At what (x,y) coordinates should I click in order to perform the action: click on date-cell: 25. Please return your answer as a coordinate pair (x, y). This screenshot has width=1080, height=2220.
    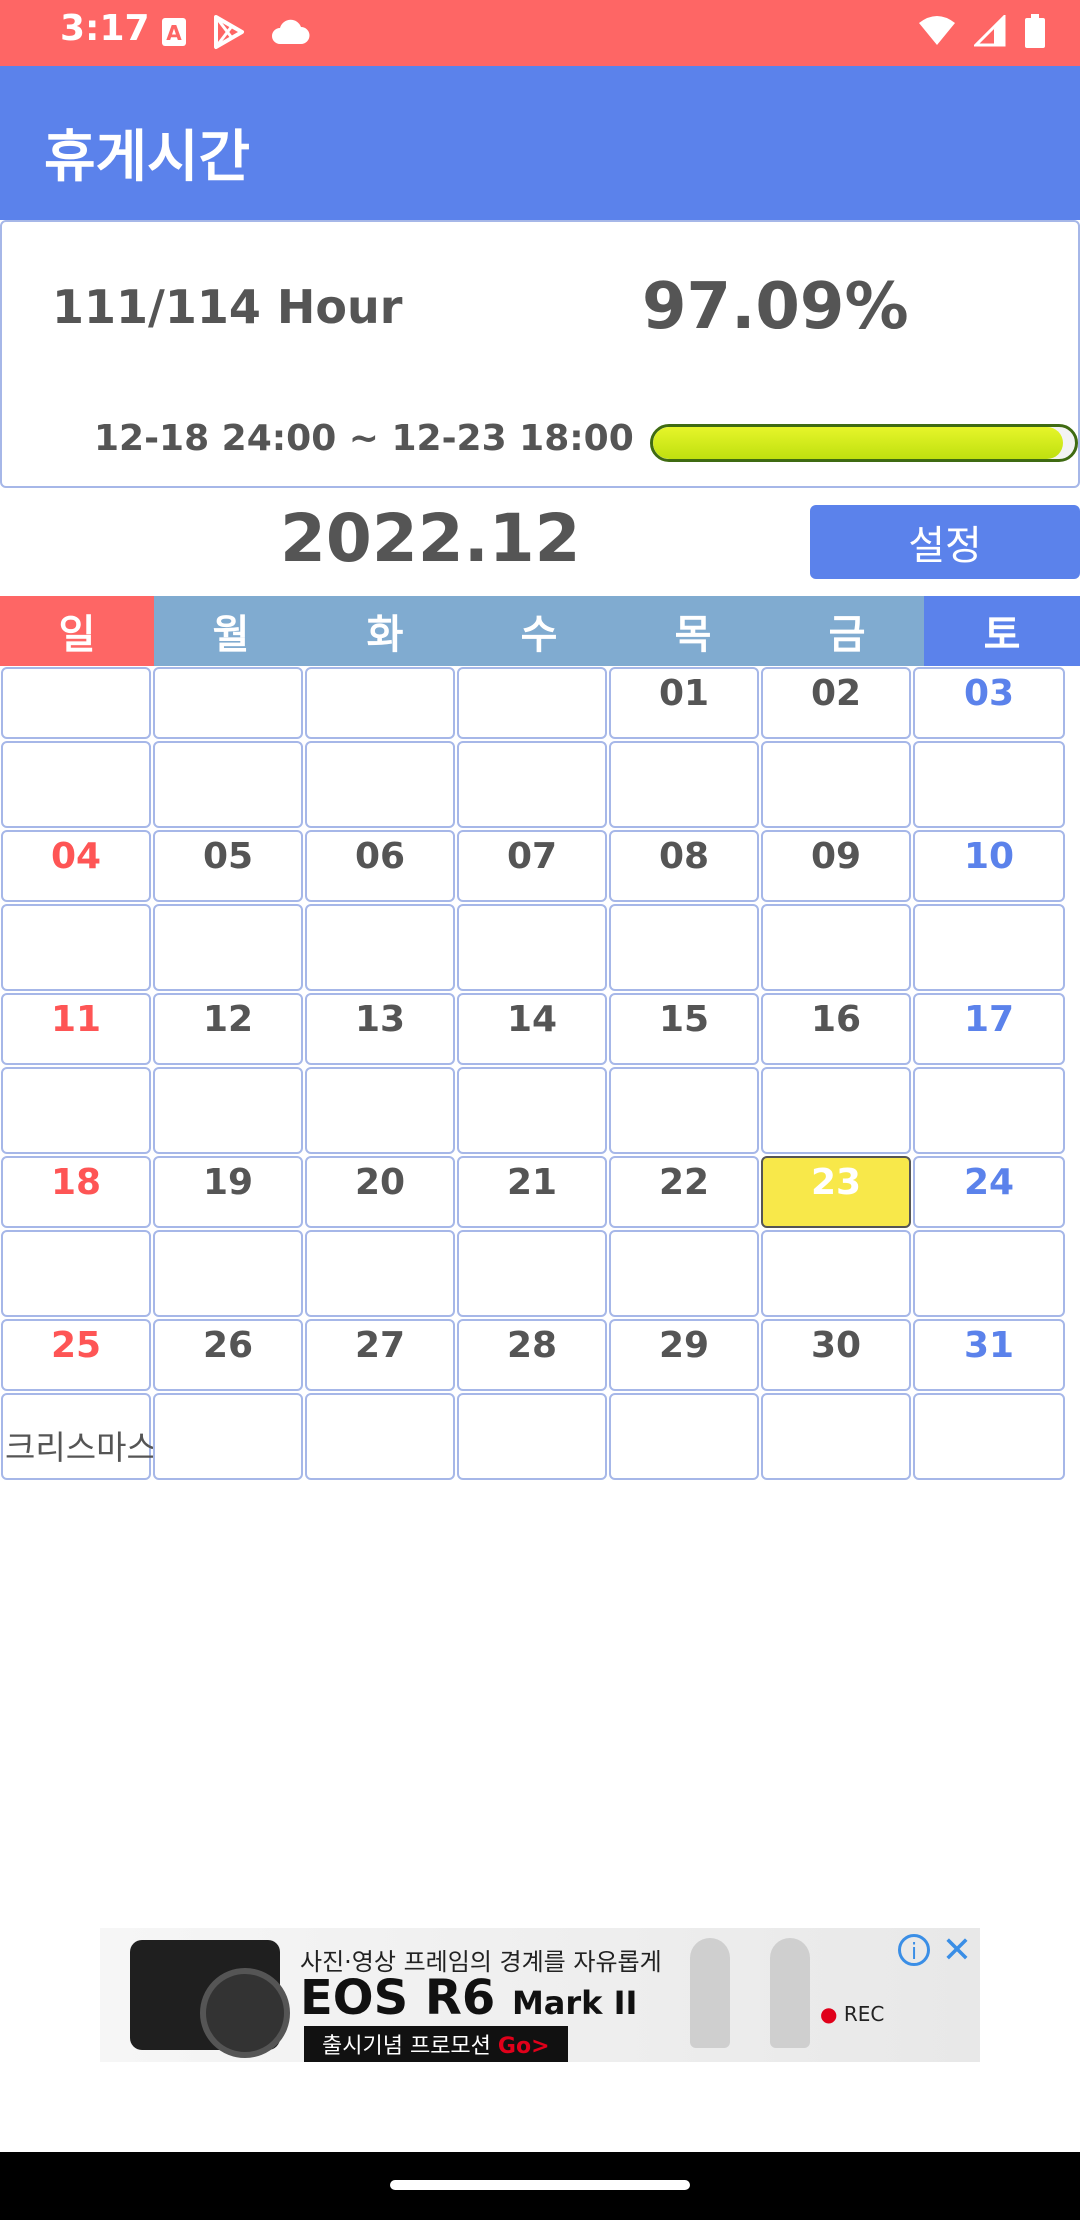
    Looking at the image, I should click on (76, 1355).